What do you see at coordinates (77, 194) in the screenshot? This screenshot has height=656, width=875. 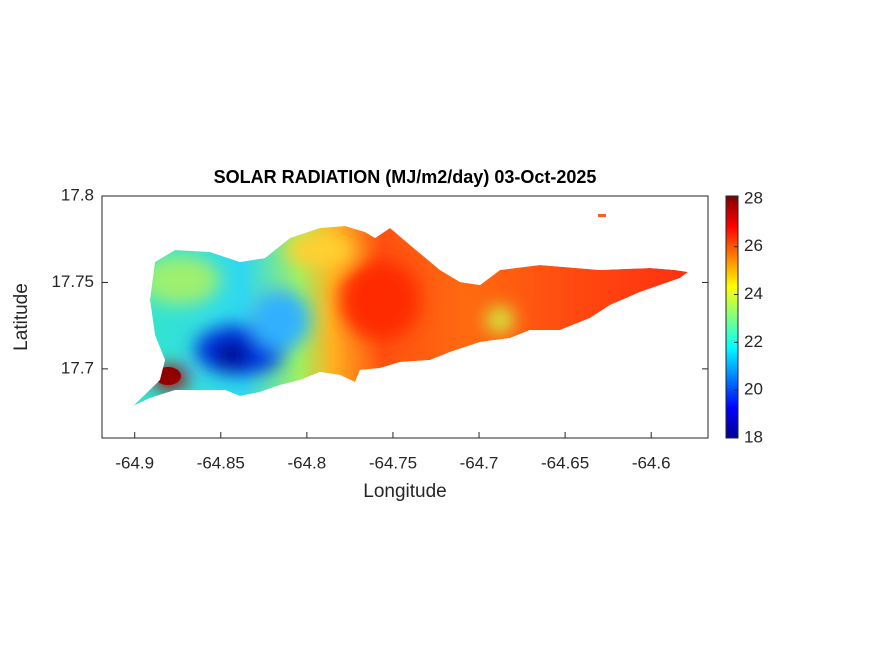 I see `y-tick-label: 17.8` at bounding box center [77, 194].